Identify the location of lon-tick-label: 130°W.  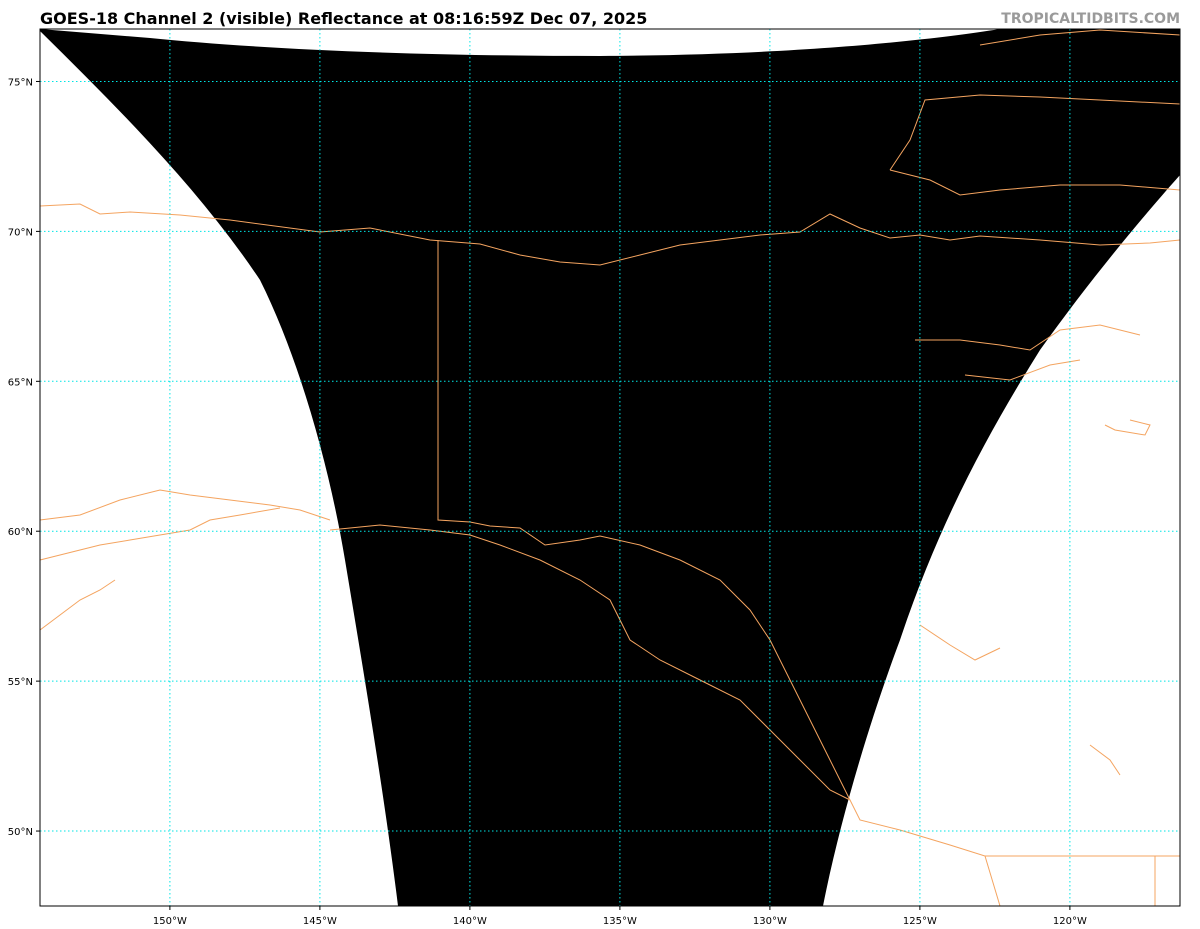
(770, 921).